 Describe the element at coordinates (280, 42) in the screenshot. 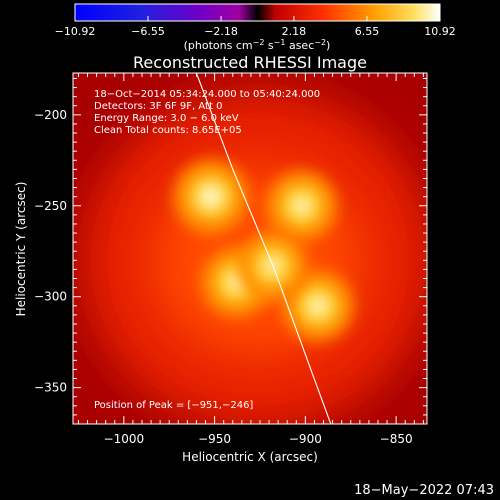

I see `unit-exp2: −1` at that location.